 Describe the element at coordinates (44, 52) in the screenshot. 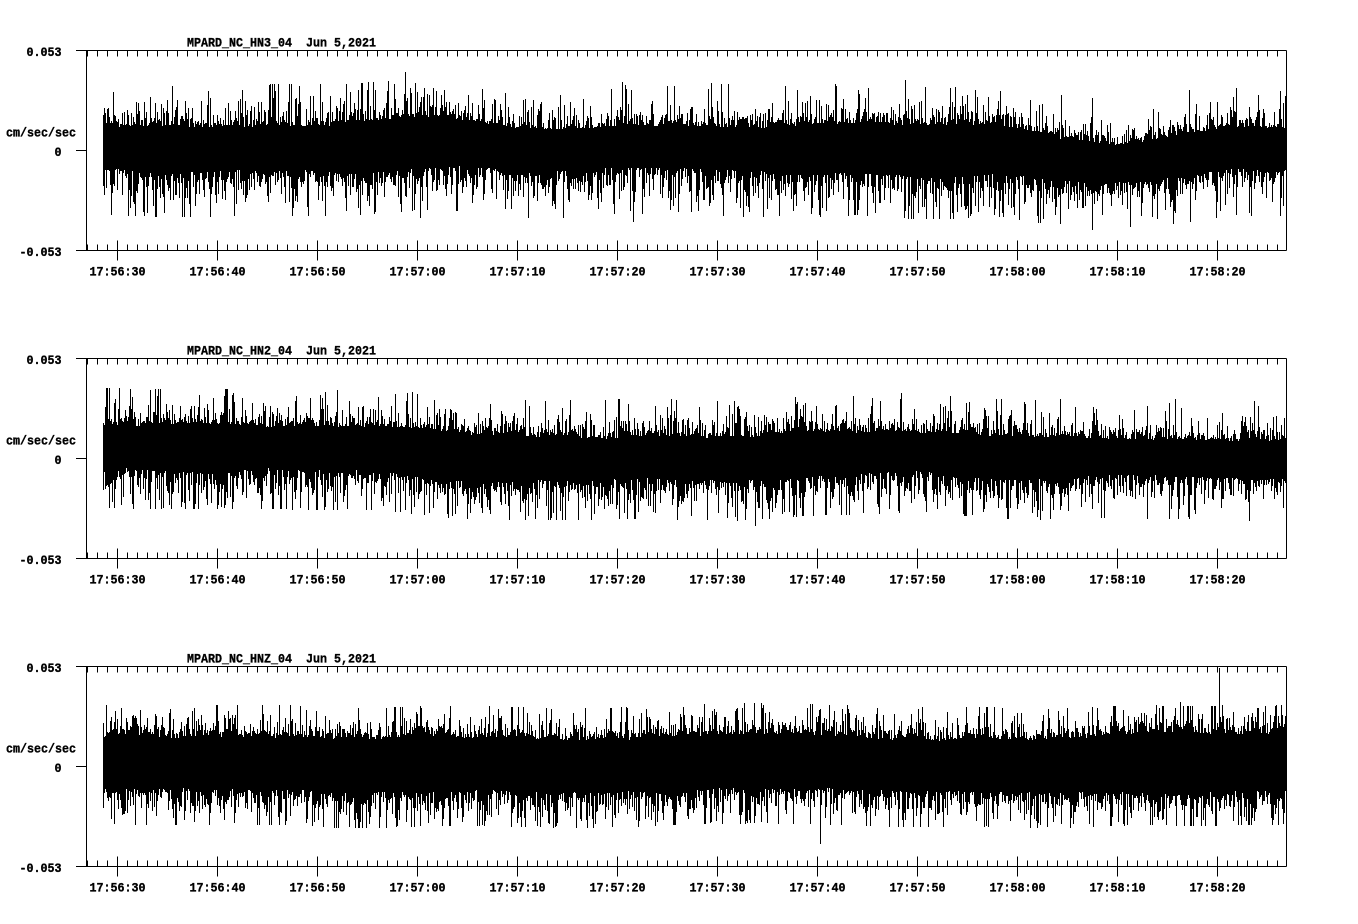

I see `svg-text: 0.053` at that location.